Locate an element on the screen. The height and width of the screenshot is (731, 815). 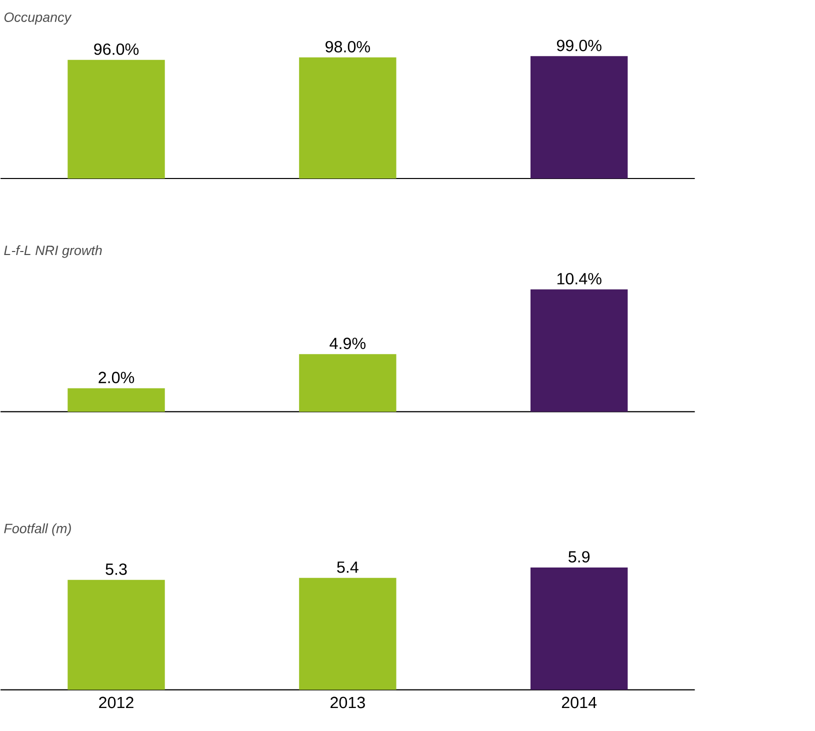
chart-title: Occupancy is located at coordinates (38, 18).